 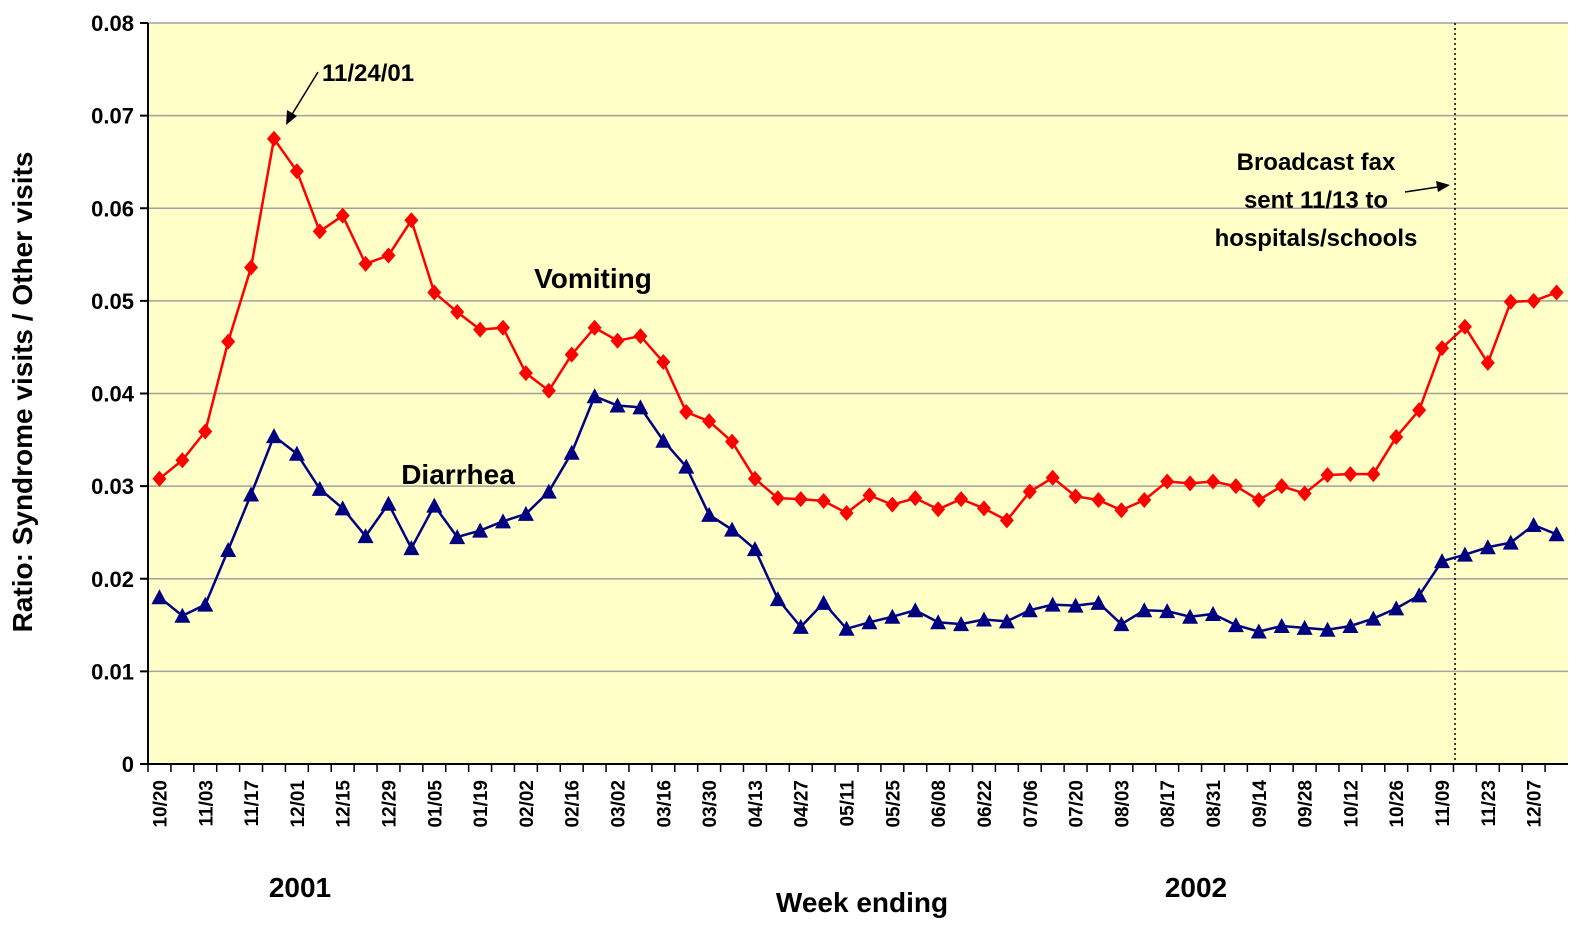 I want to click on y-tick-label: 0, so click(x=128, y=764).